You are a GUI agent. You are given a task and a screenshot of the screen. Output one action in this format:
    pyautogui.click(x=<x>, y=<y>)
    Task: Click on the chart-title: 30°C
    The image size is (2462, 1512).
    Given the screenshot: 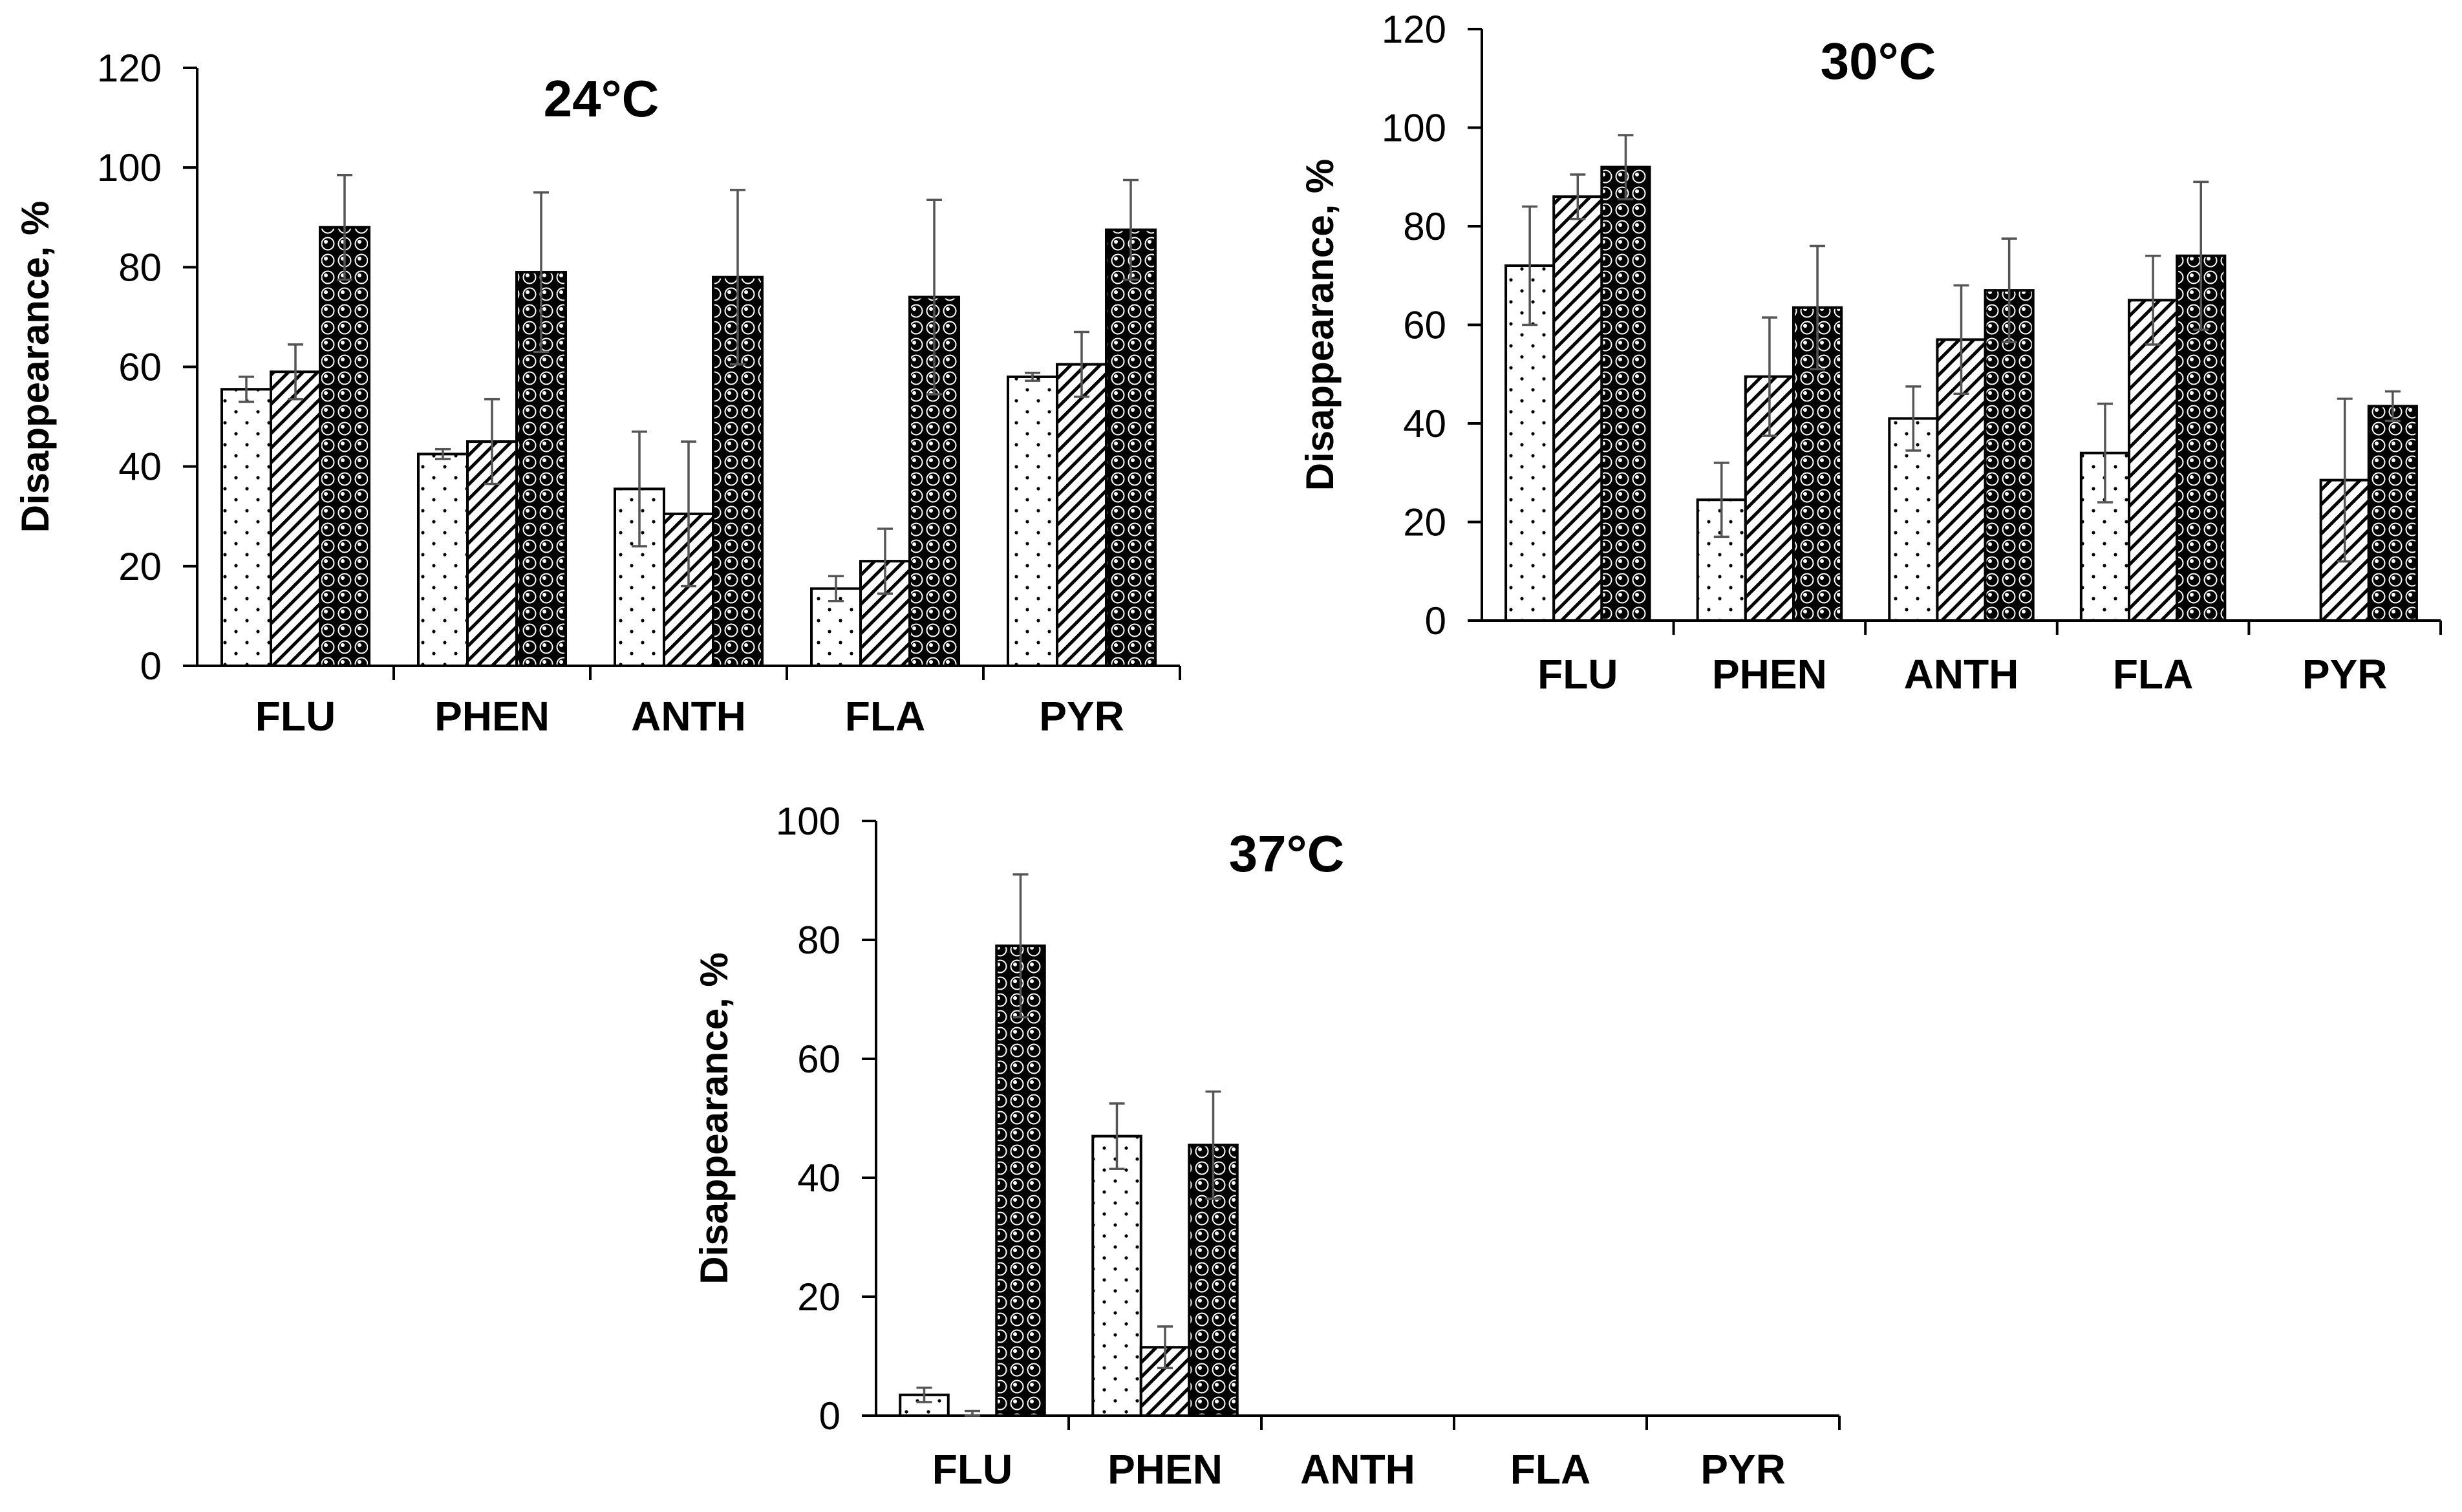 What is the action you would take?
    pyautogui.click(x=1879, y=61)
    